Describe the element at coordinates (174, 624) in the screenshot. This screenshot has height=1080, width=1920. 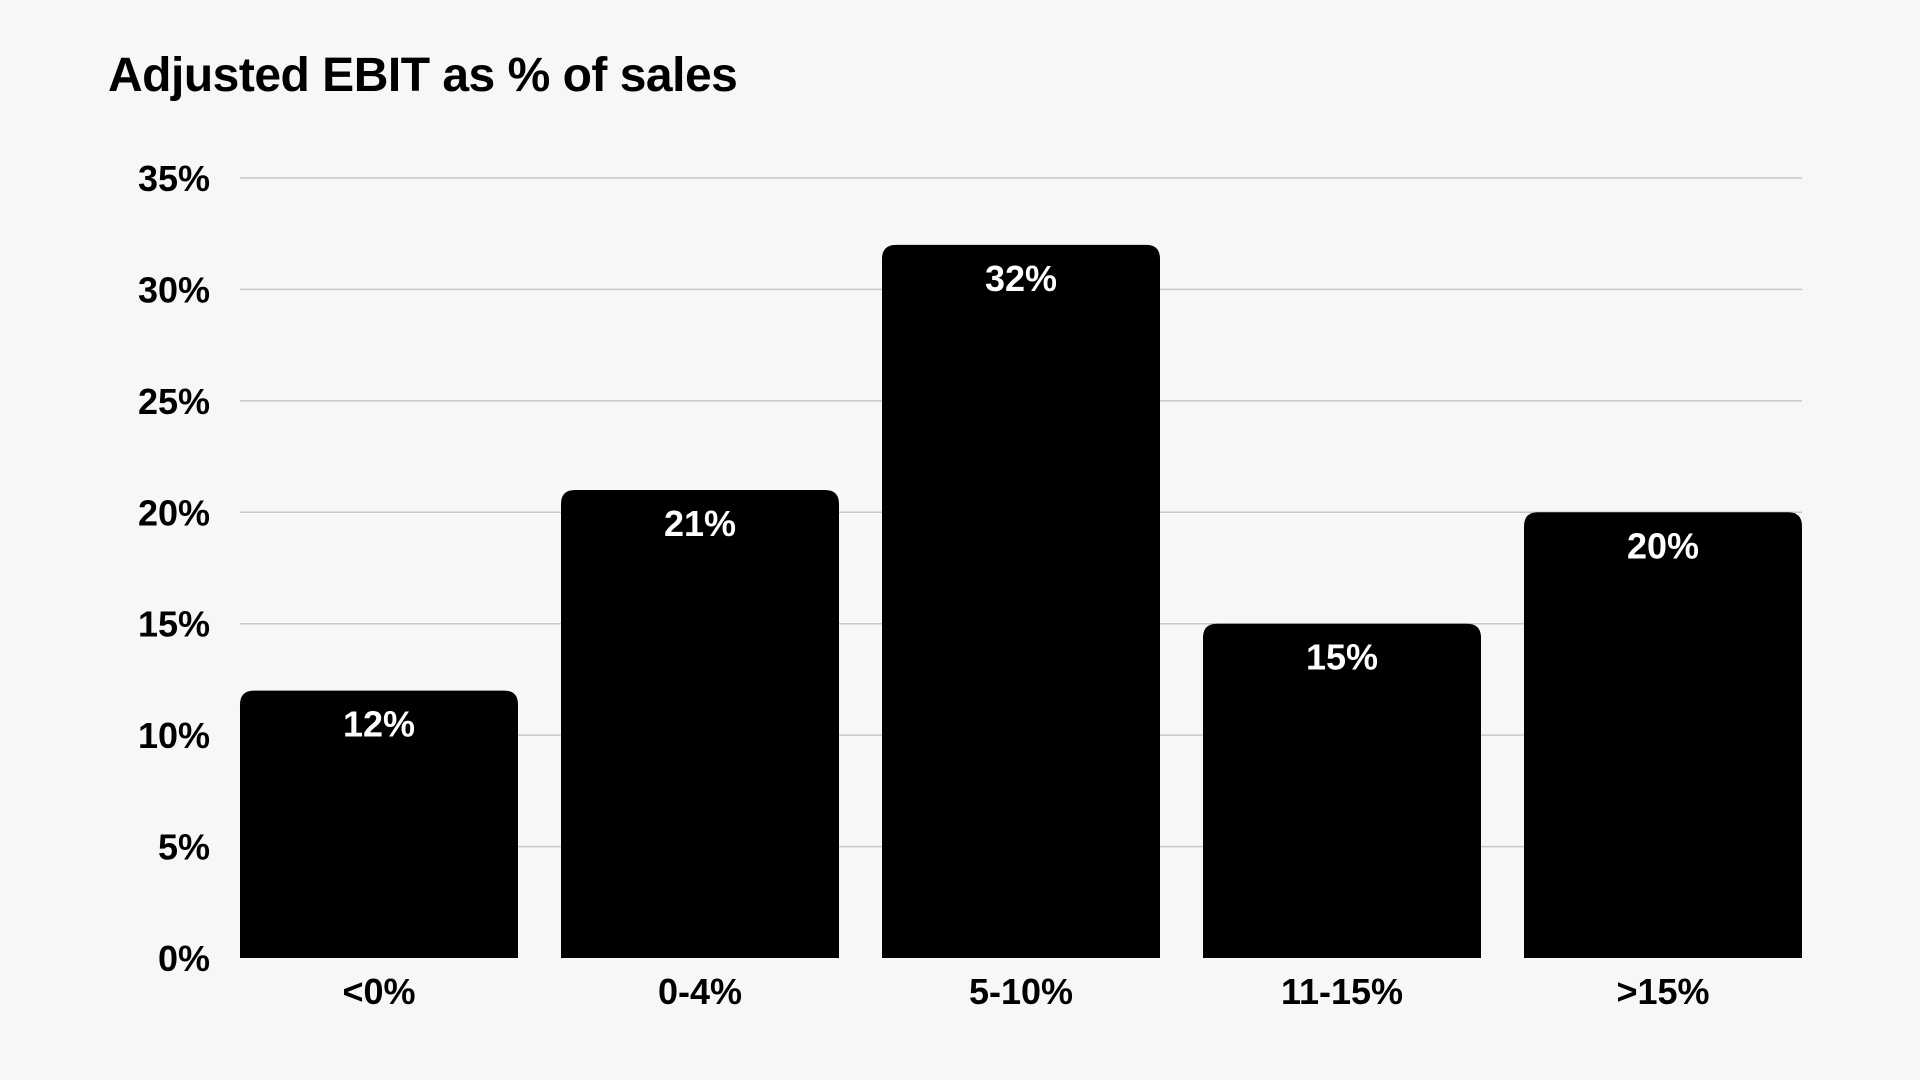
I see `y-tick-label: 15%` at that location.